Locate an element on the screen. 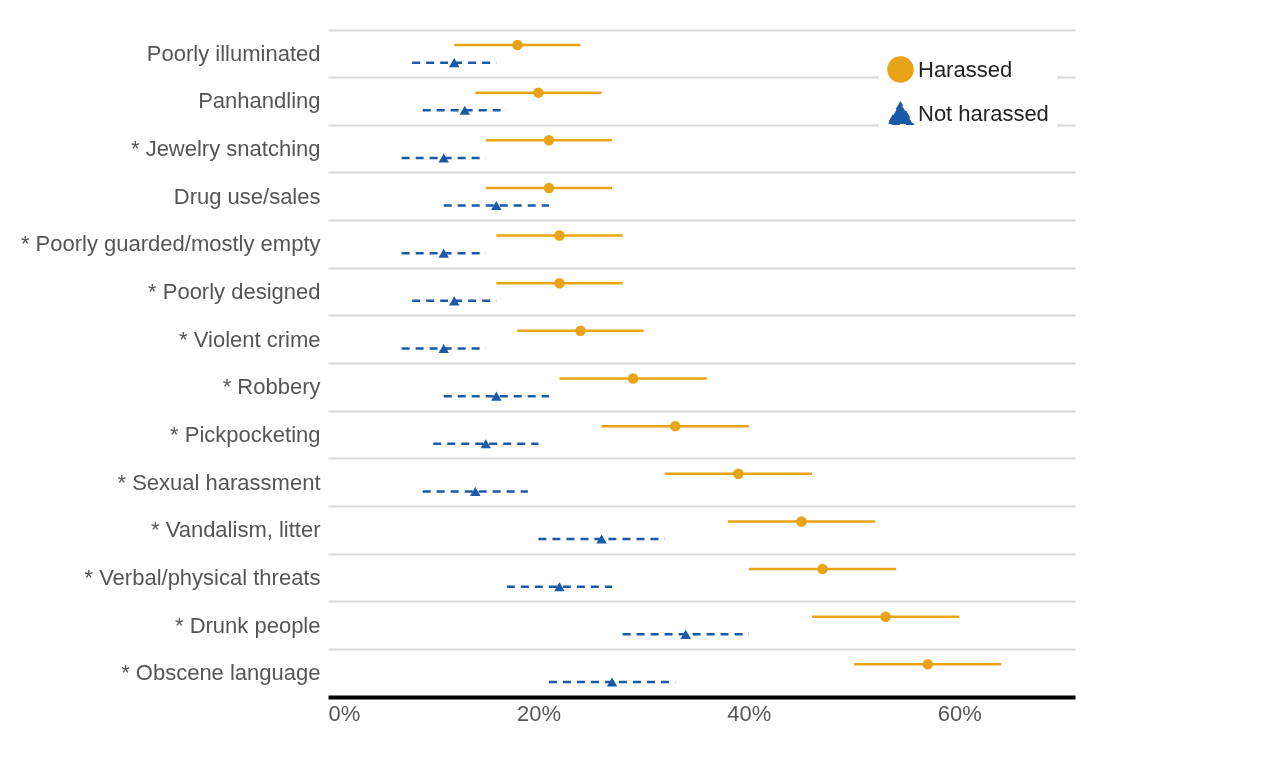 The height and width of the screenshot is (773, 1265). y-tick-label: * Jewelry snatching is located at coordinates (225, 149).